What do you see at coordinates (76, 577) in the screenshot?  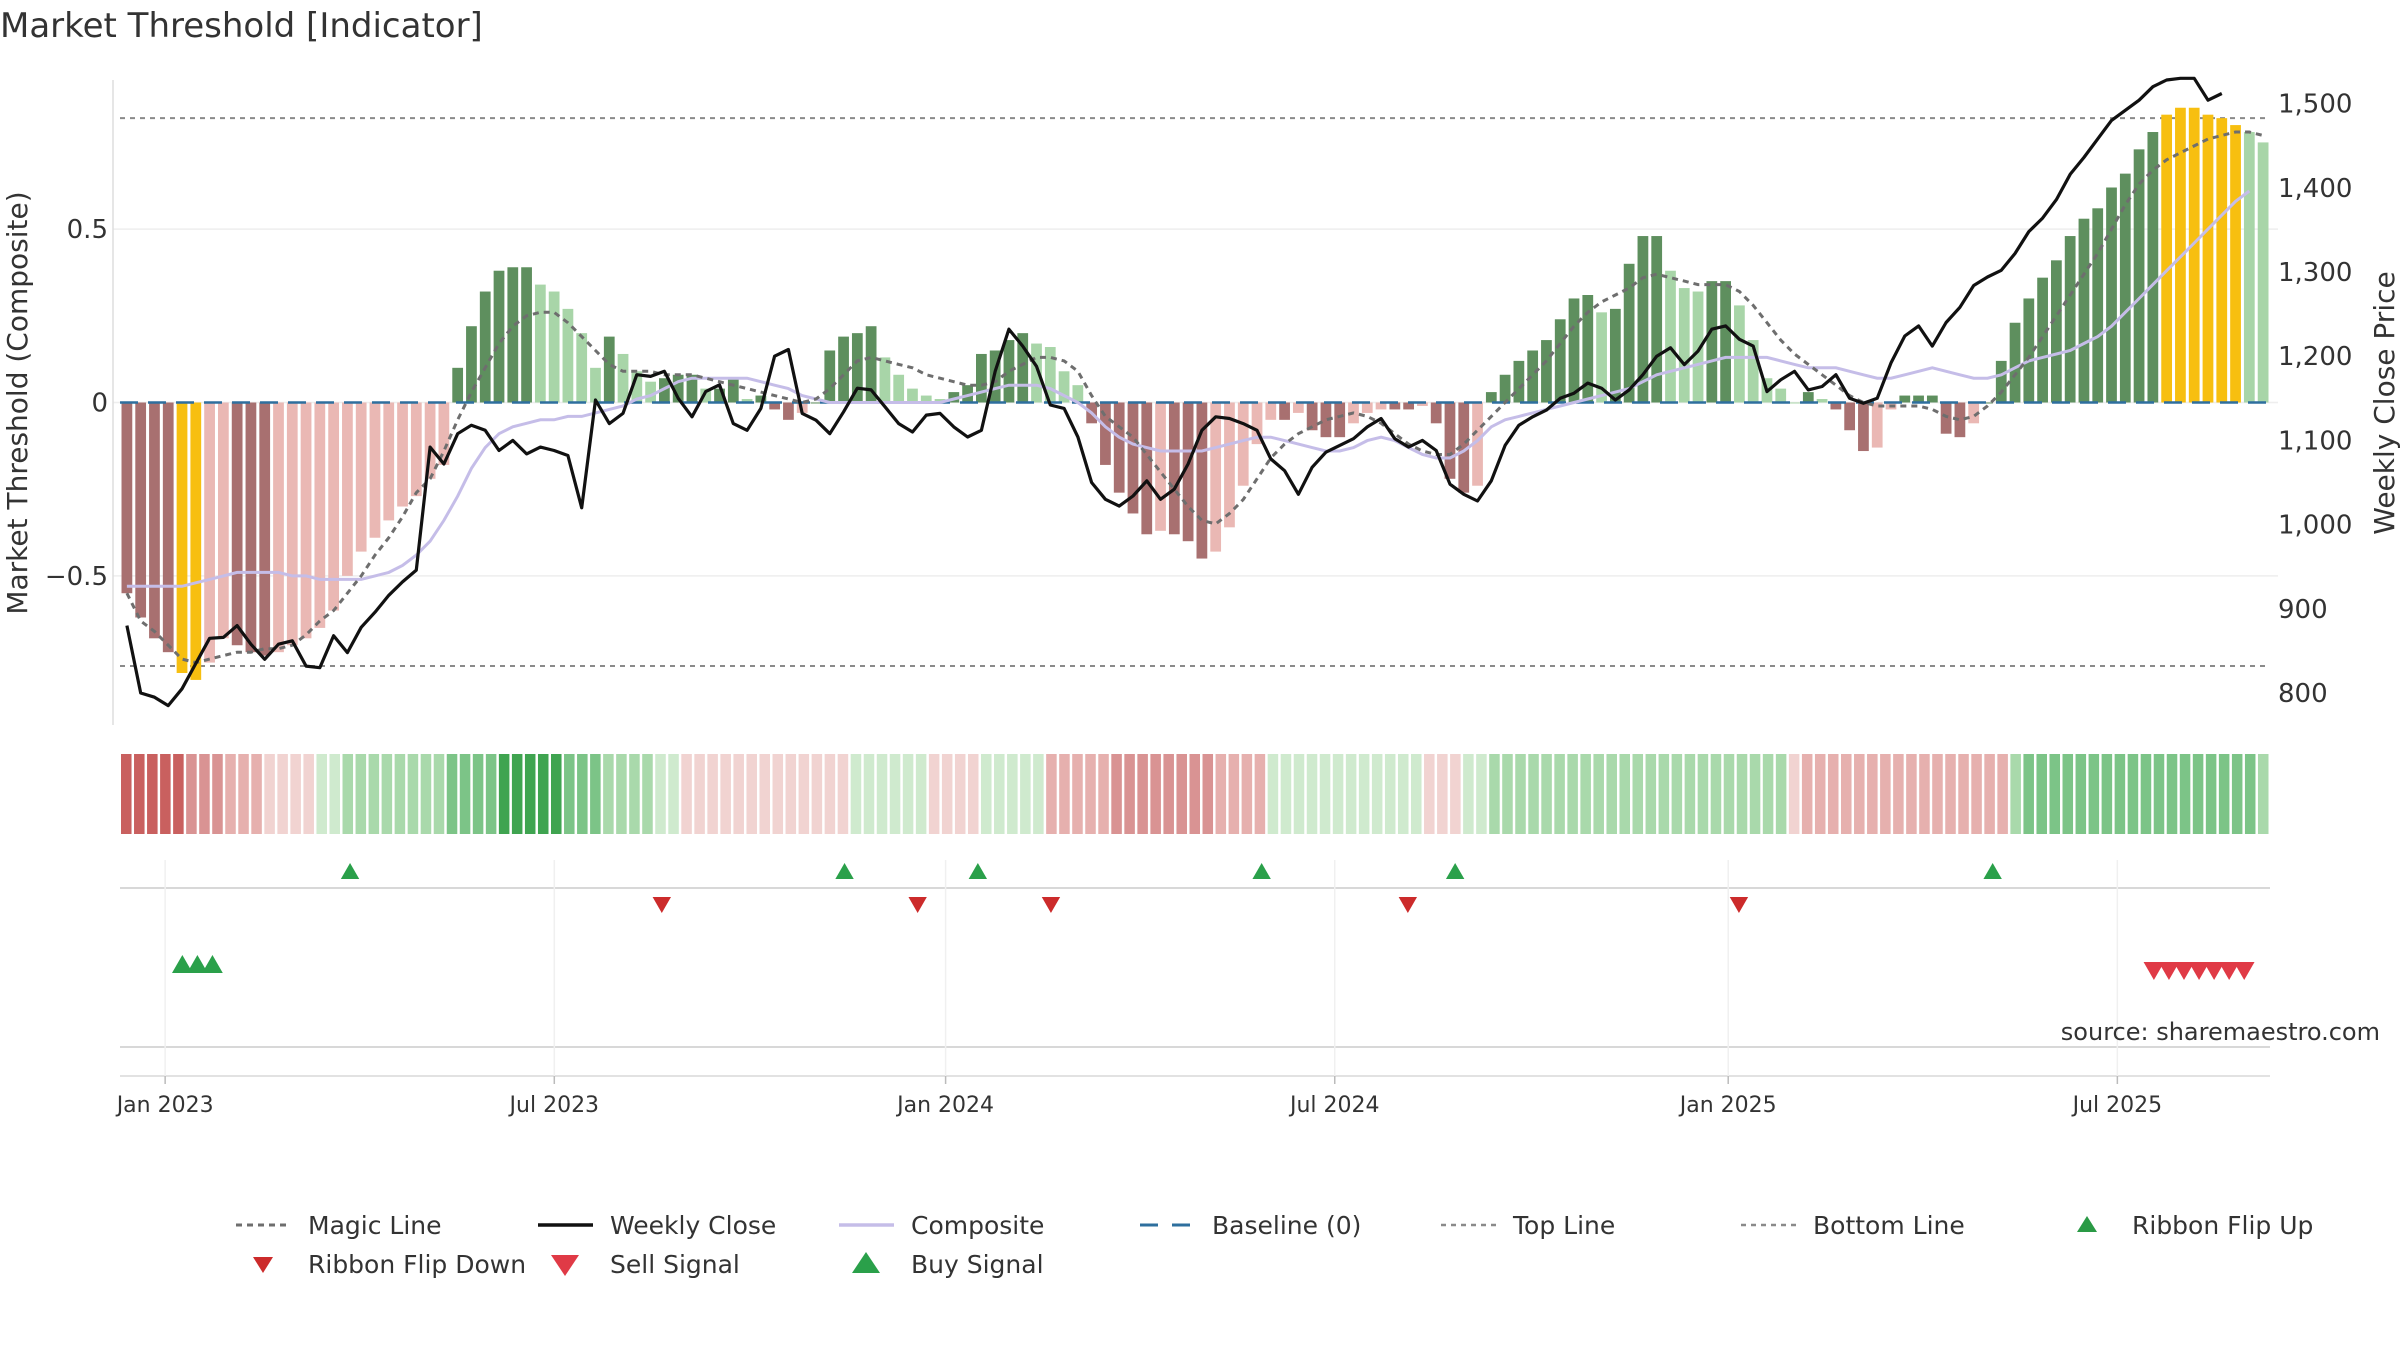 I see `left-tick-label: −0.5` at bounding box center [76, 577].